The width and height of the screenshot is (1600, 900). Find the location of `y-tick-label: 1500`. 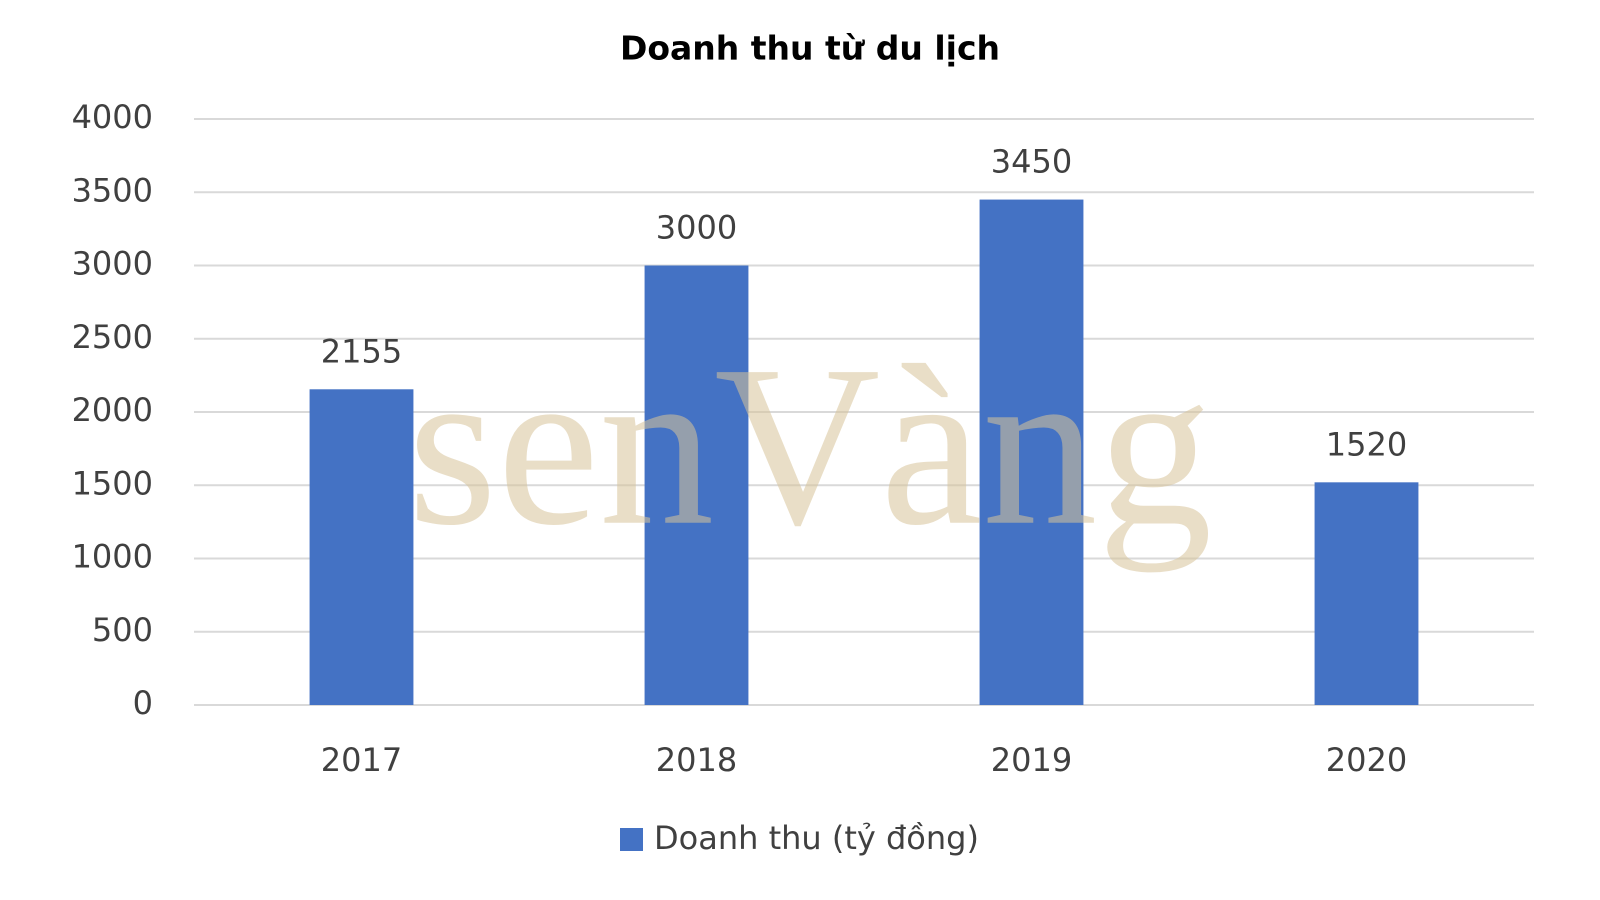

y-tick-label: 1500 is located at coordinates (112, 483).